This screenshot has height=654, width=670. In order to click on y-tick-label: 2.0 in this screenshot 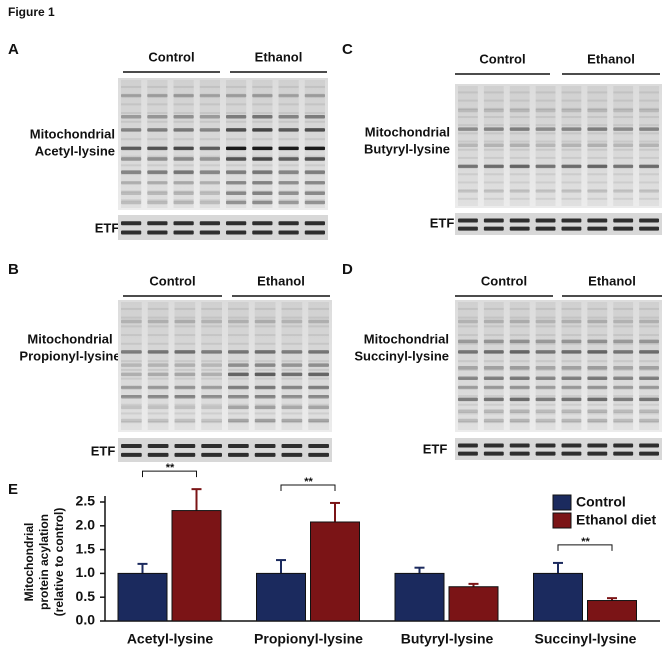, I will do `click(86, 525)`.